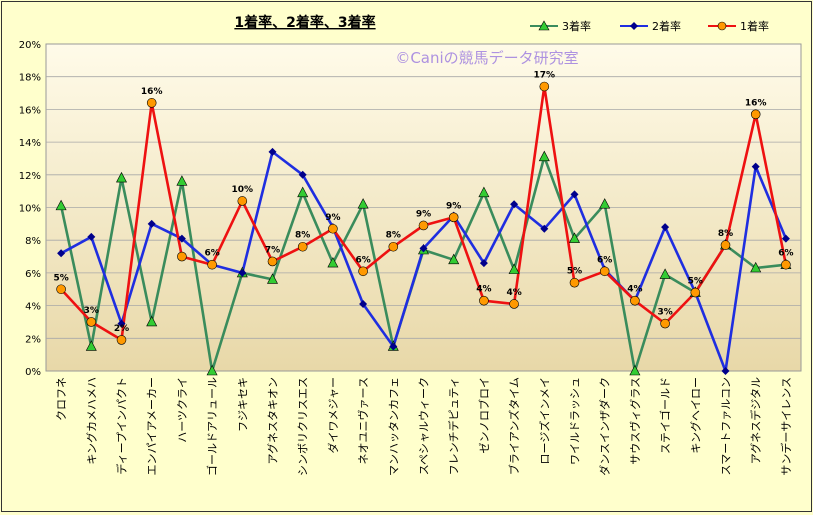  Describe the element at coordinates (243, 190) in the screenshot. I see `data-label: 10%` at that location.